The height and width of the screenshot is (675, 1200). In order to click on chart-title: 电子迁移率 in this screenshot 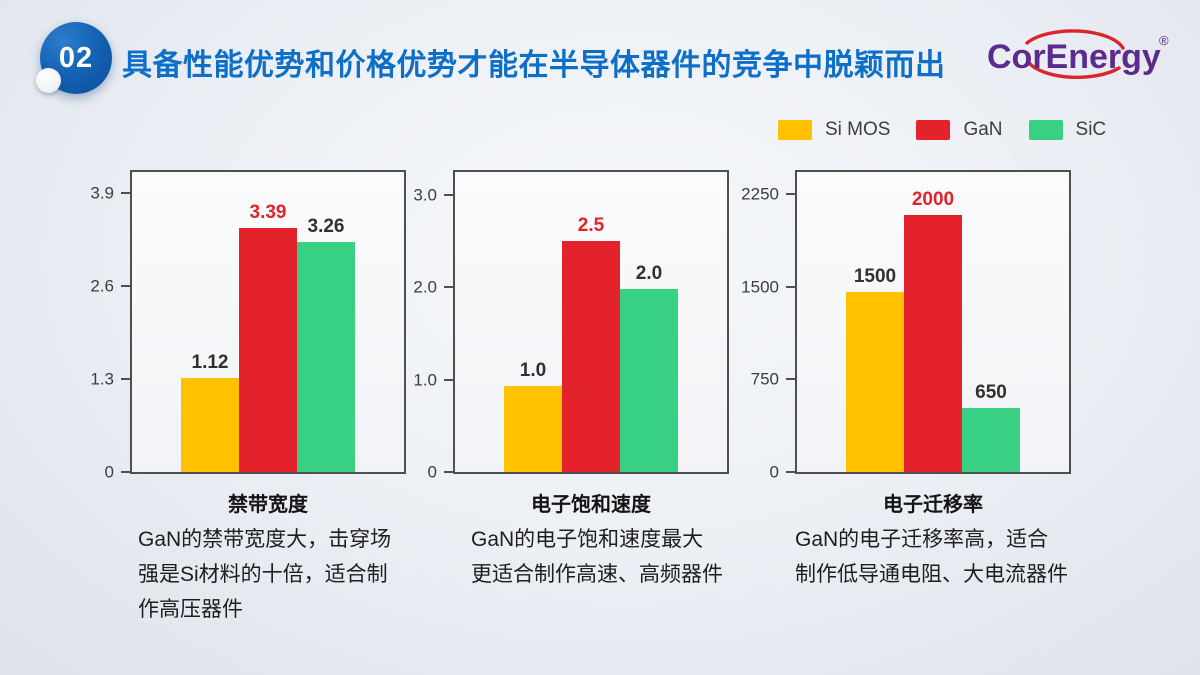, I will do `click(933, 505)`.